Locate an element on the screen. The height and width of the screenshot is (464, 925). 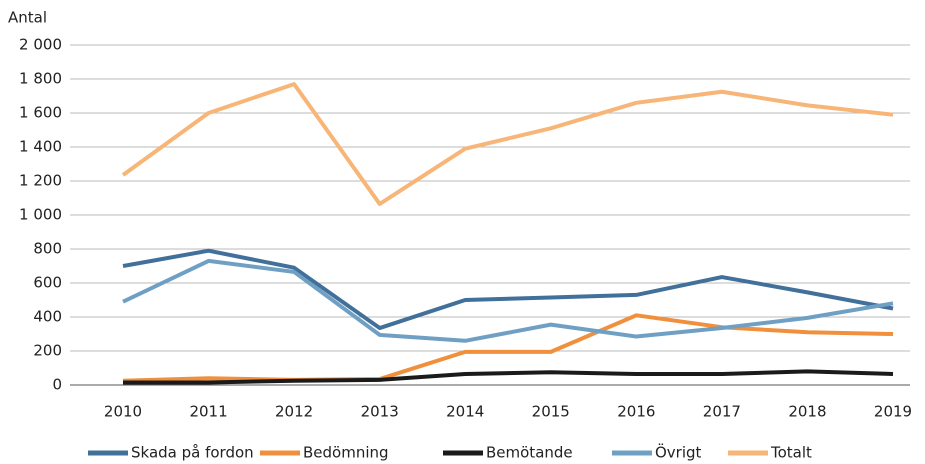
y-tick-label: 1 000 is located at coordinates (40, 215).